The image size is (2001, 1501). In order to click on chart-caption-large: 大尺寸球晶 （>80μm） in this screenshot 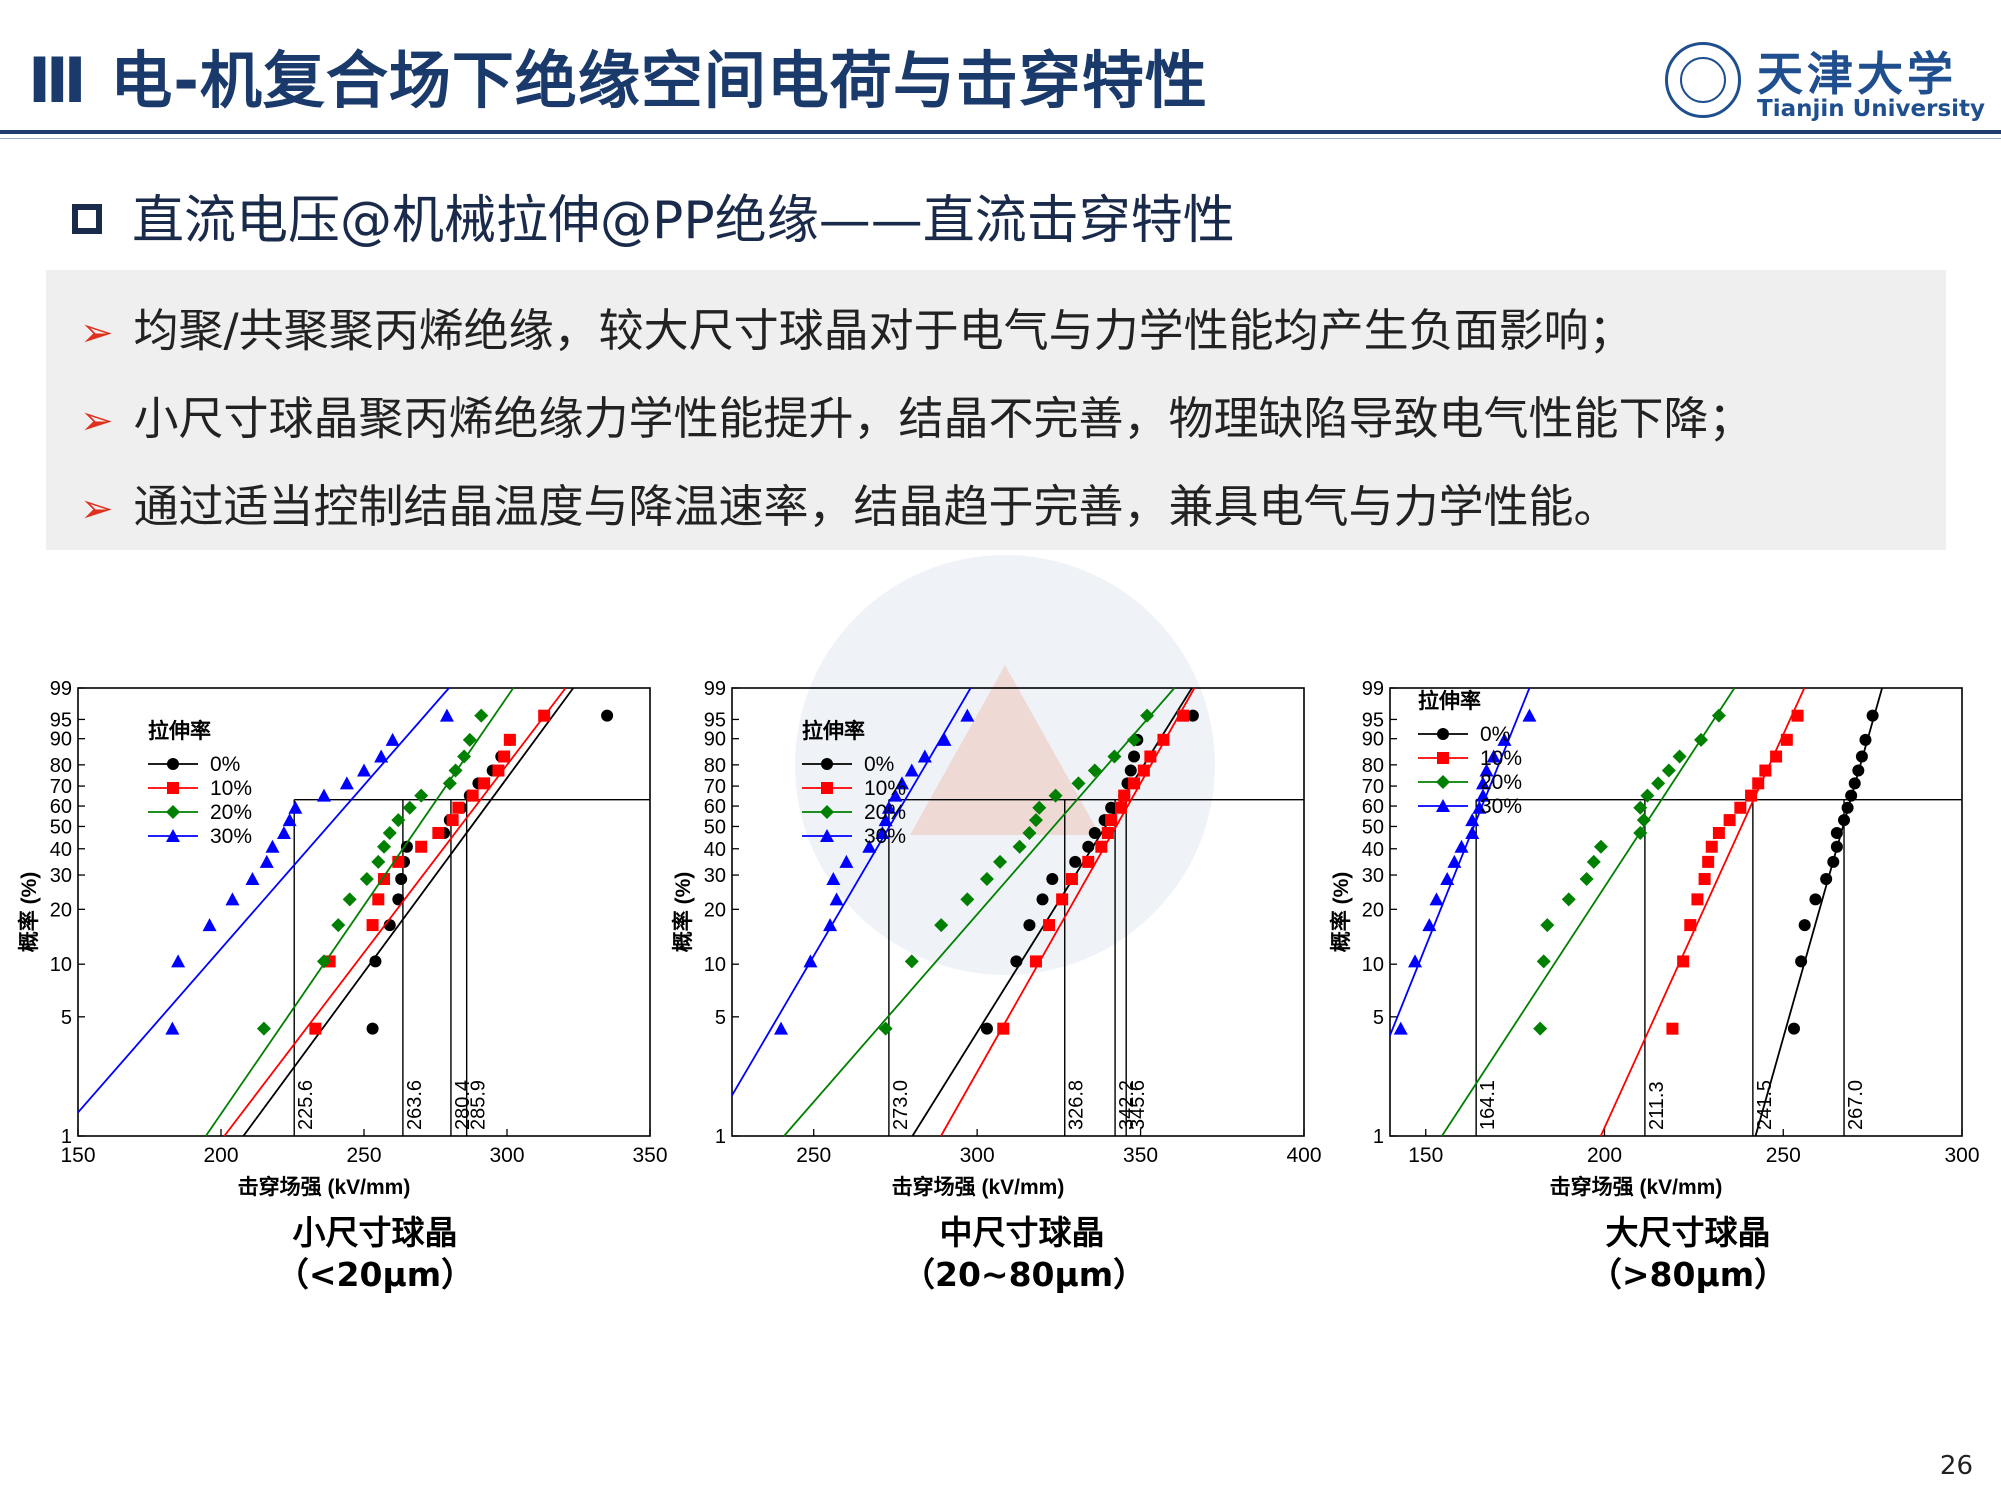, I will do `click(1688, 1254)`.